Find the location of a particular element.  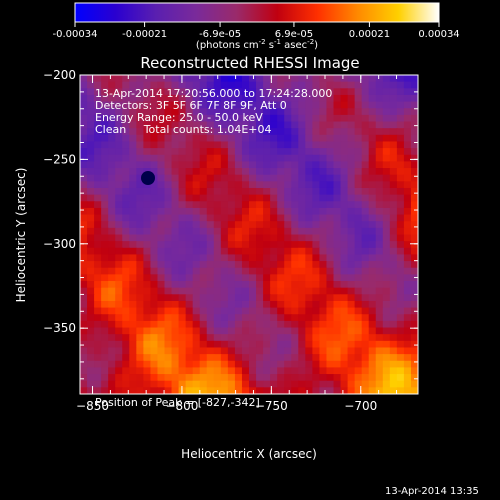

colorbar-tick-label: 0.00034 is located at coordinates (438, 34).